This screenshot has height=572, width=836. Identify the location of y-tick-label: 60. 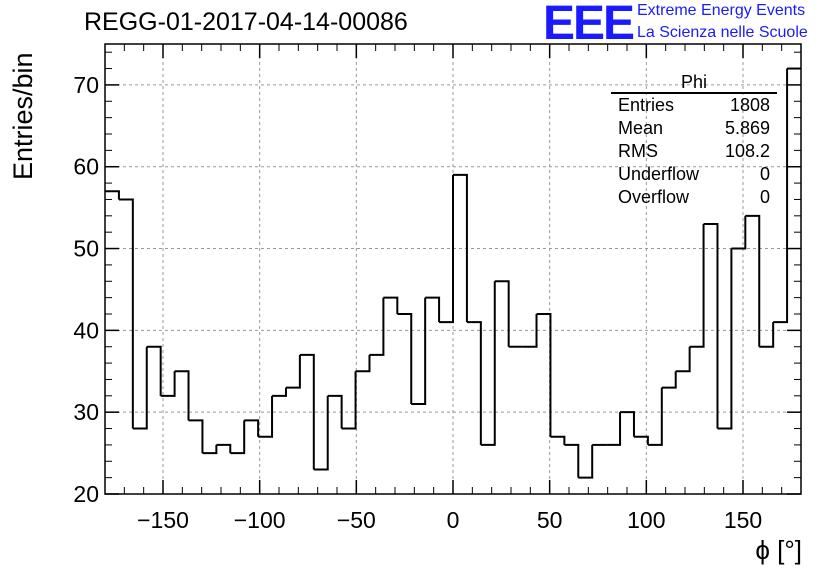
(86, 167).